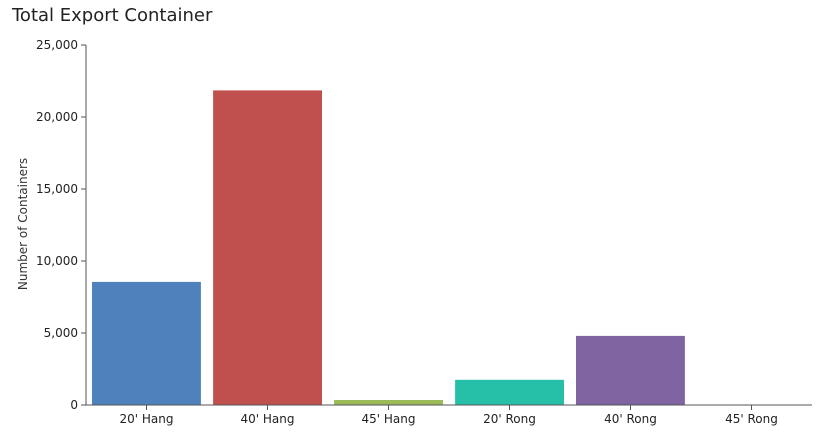  What do you see at coordinates (57, 261) in the screenshot?
I see `y-tick-label-2: 10,000` at bounding box center [57, 261].